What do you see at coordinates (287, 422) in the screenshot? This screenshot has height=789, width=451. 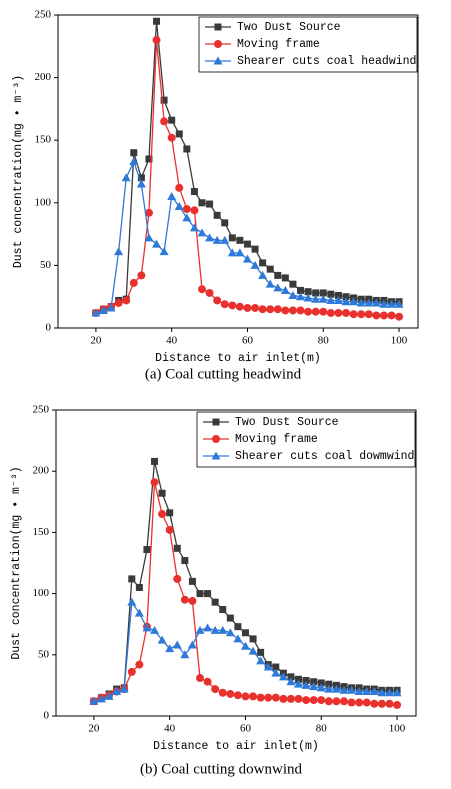 I see `legend-label: Two Dust Source` at bounding box center [287, 422].